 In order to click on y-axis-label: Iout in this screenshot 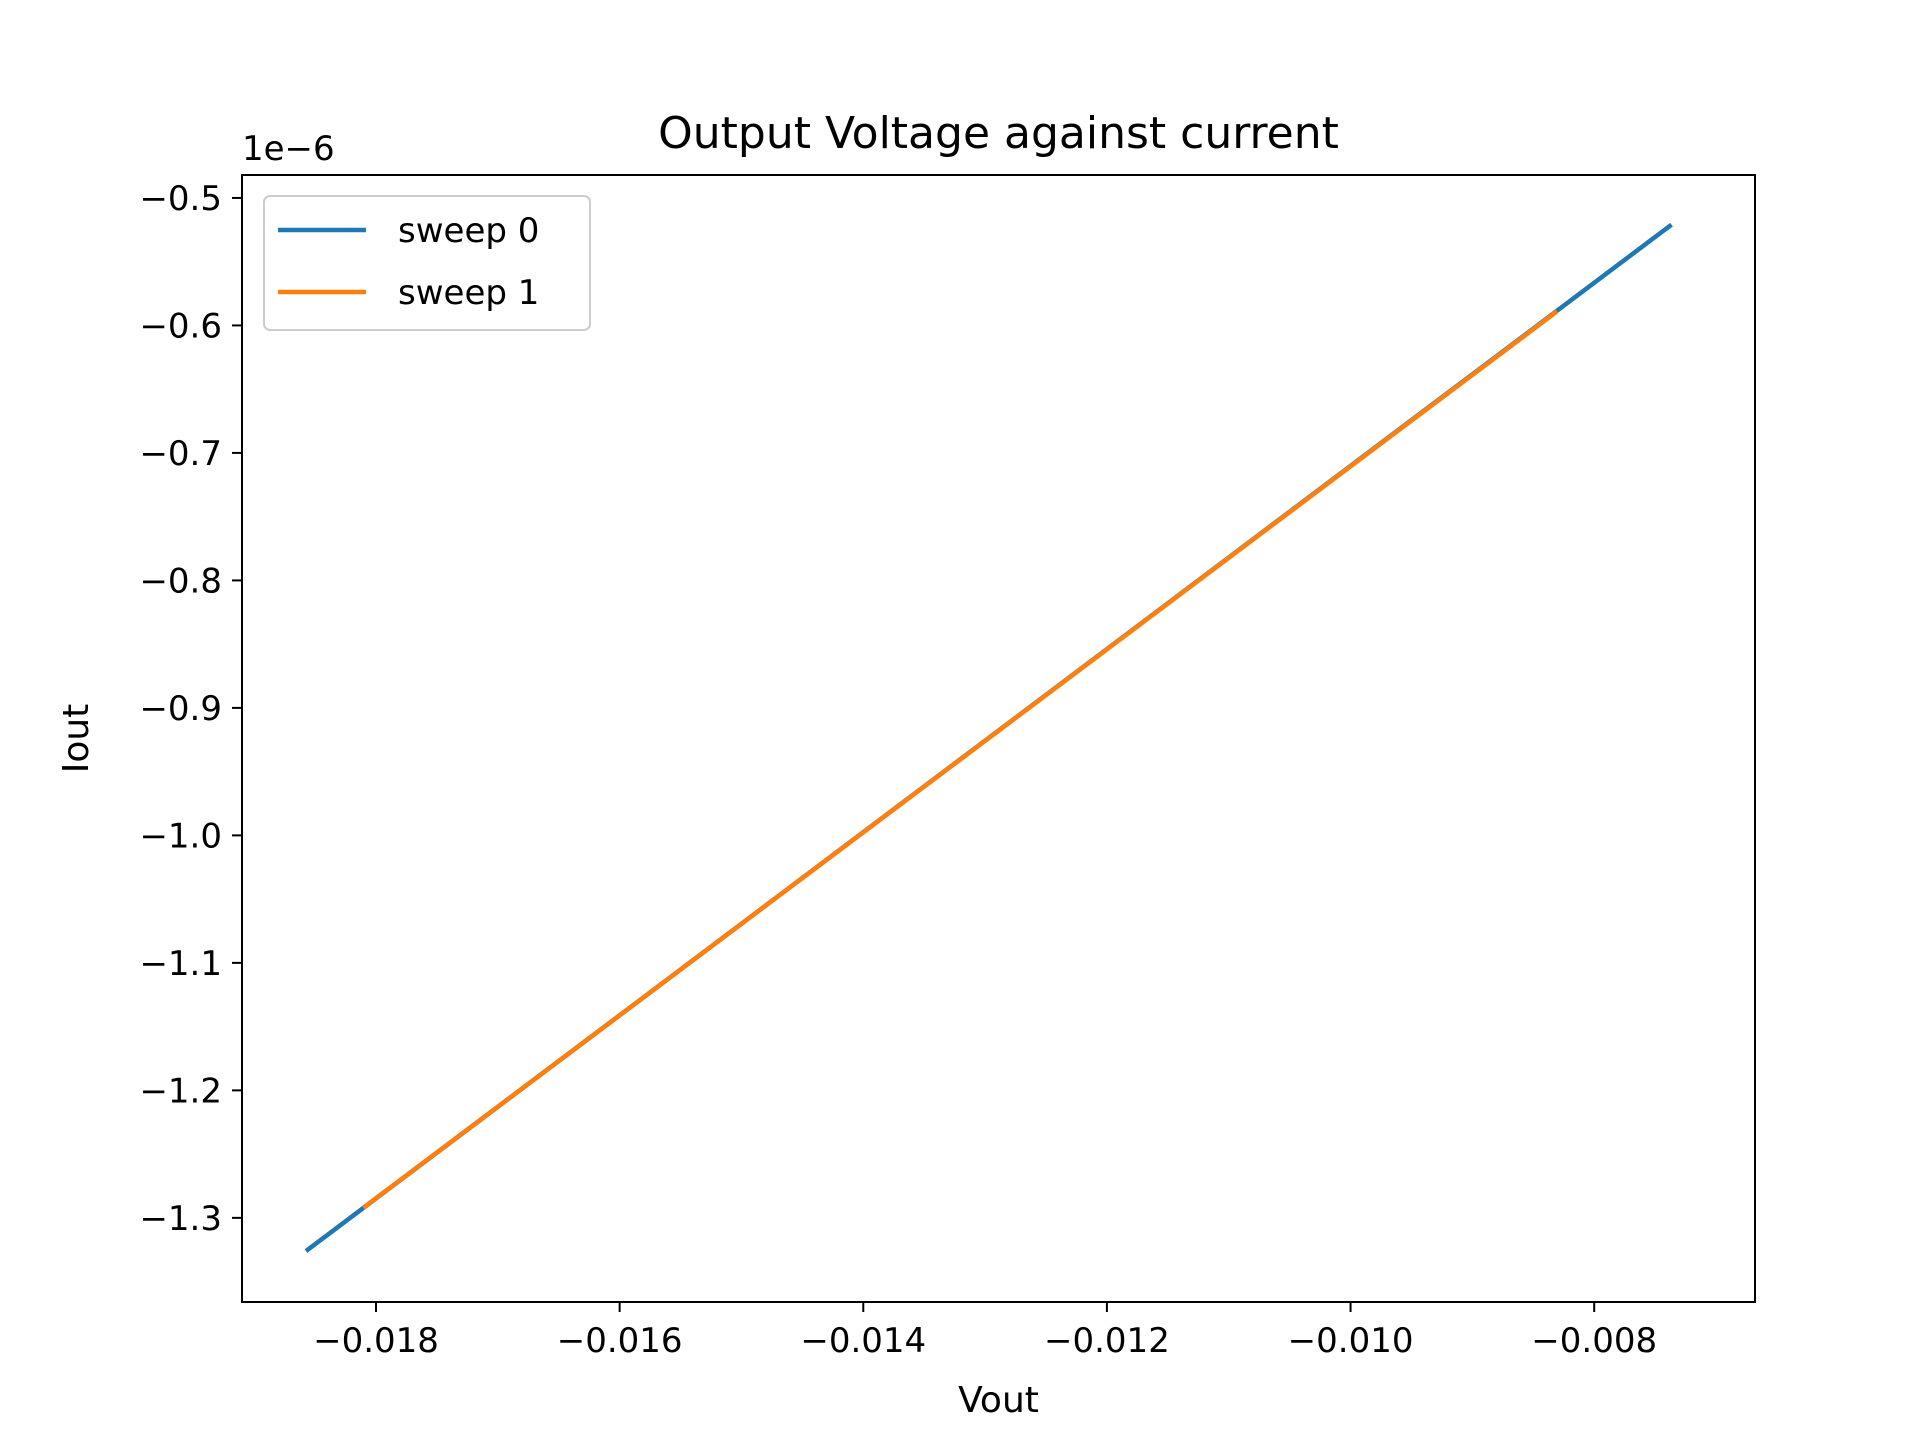, I will do `click(76, 739)`.